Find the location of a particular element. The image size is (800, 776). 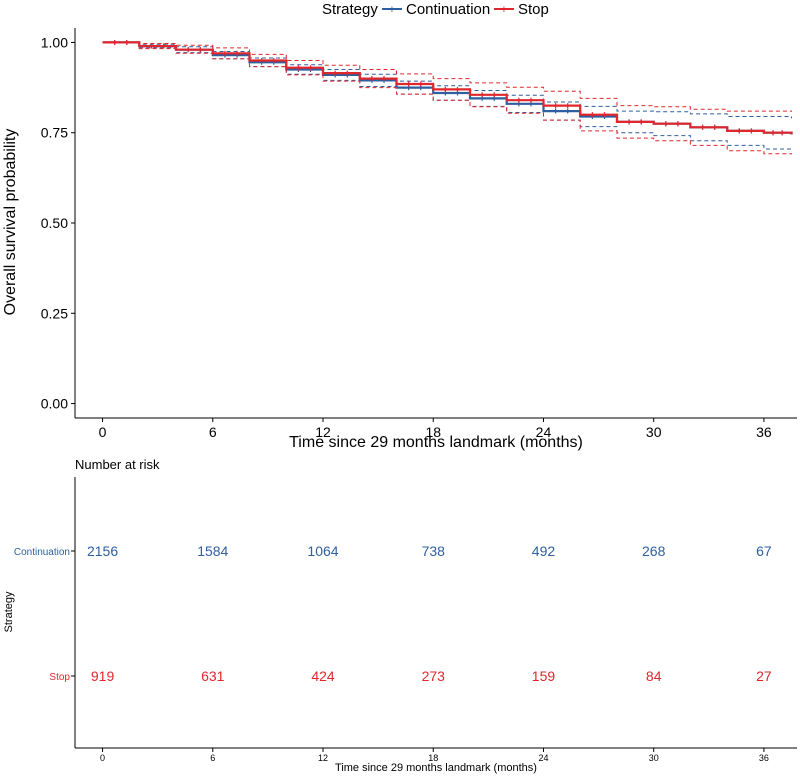

y-tick-label: 1.00 is located at coordinates (54, 42).